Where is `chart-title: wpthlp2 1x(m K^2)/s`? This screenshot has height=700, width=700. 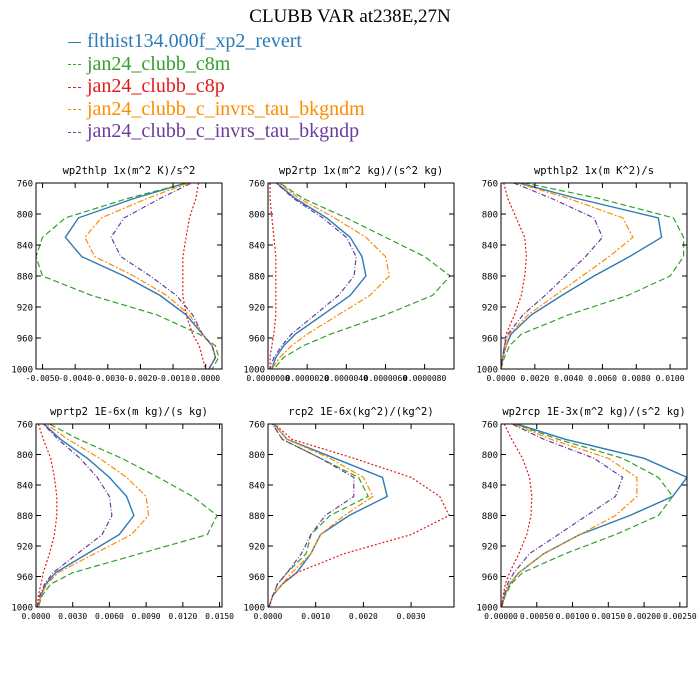 chart-title: wpthlp2 1x(m K^2)/s is located at coordinates (594, 171).